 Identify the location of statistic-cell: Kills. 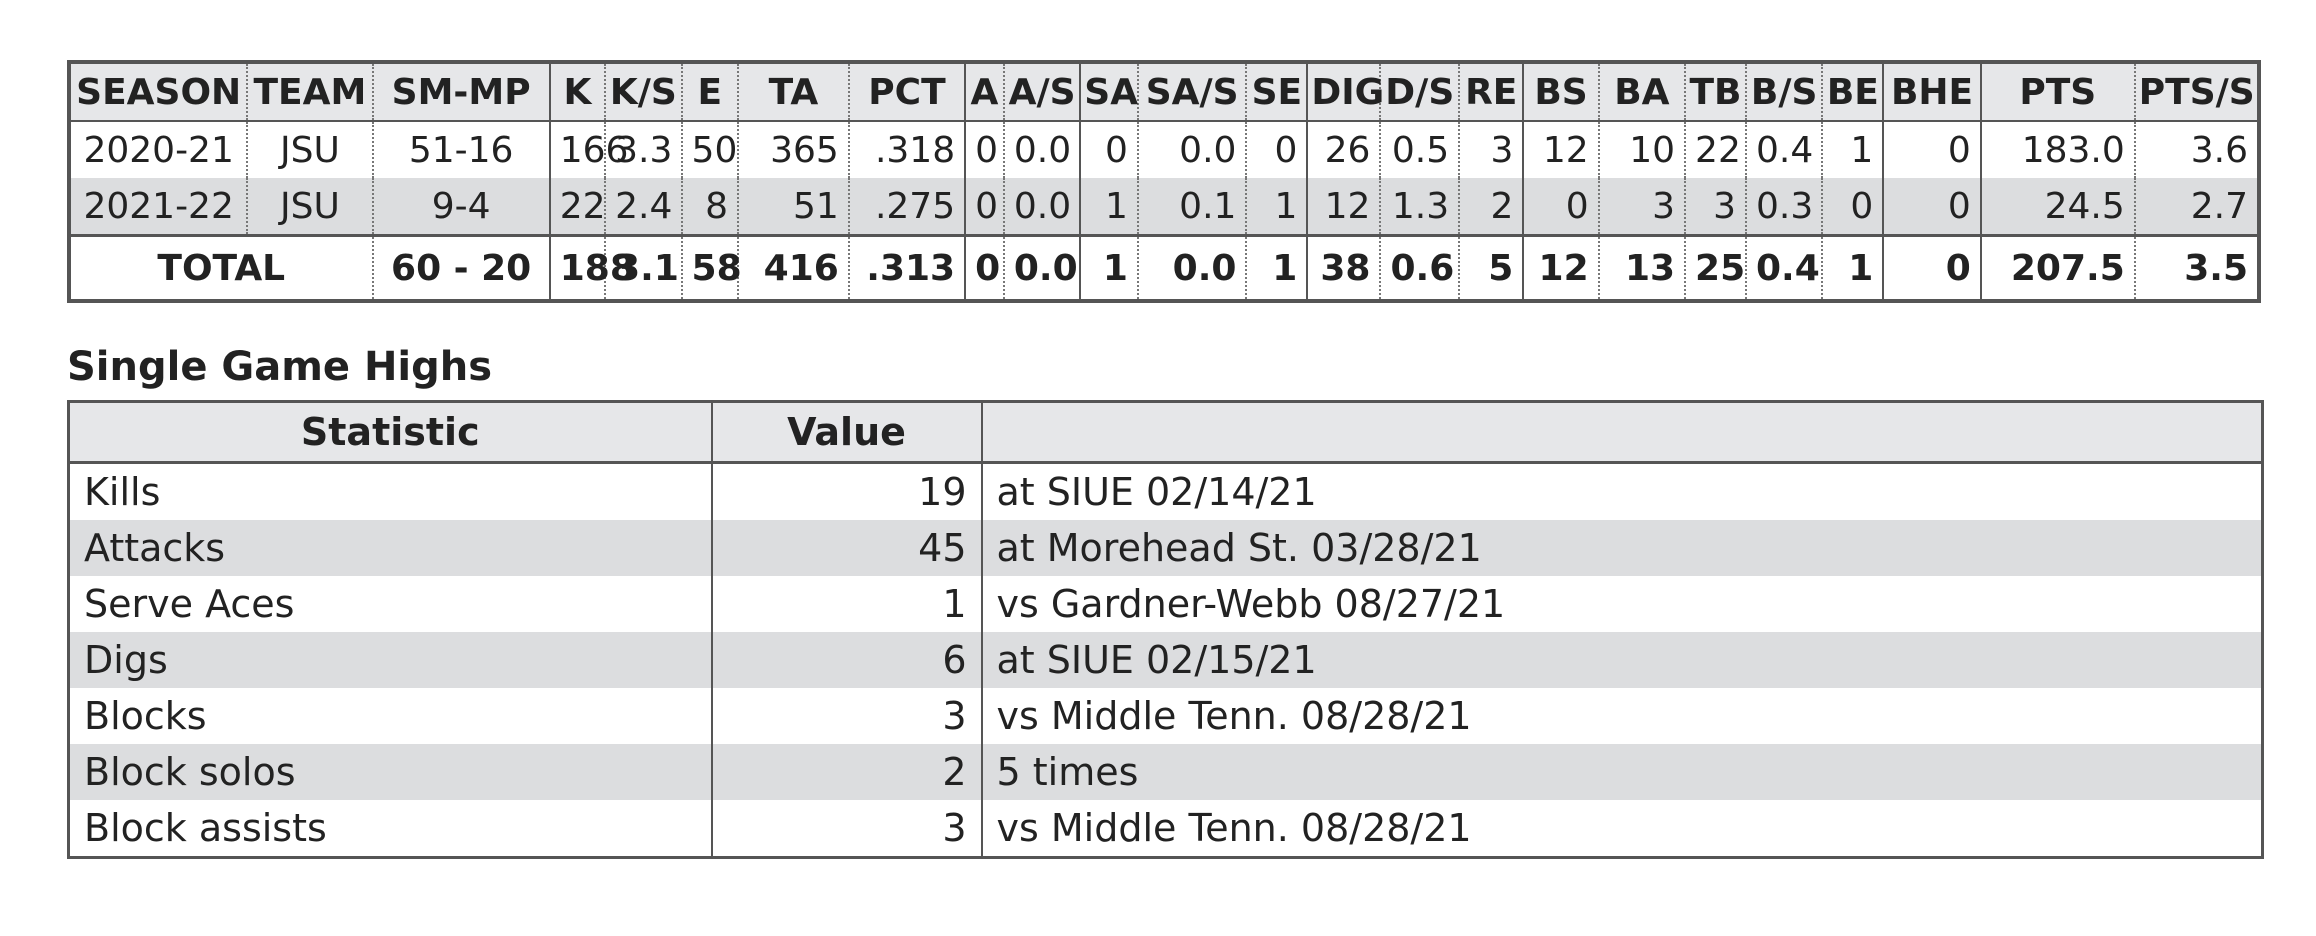
(389, 491).